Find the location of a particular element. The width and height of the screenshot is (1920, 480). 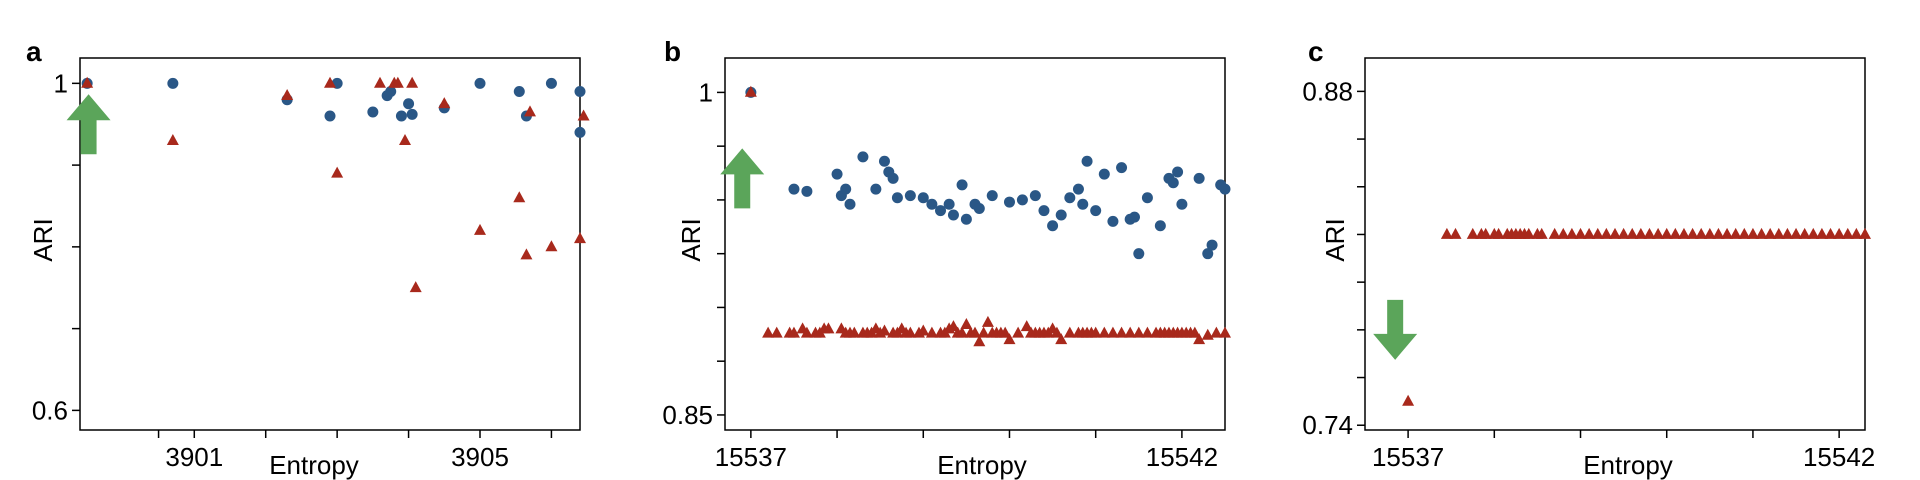

panel-c-ylabel: ARI is located at coordinates (1335, 239).